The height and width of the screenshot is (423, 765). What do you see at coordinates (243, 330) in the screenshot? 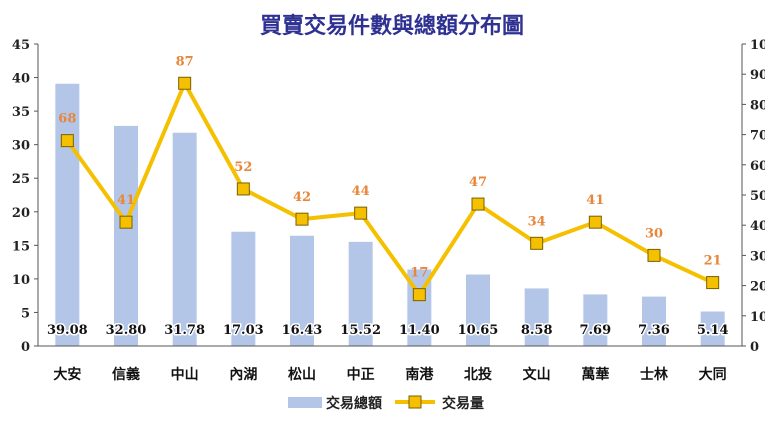
I see `bar-value-label: 17.03` at bounding box center [243, 330].